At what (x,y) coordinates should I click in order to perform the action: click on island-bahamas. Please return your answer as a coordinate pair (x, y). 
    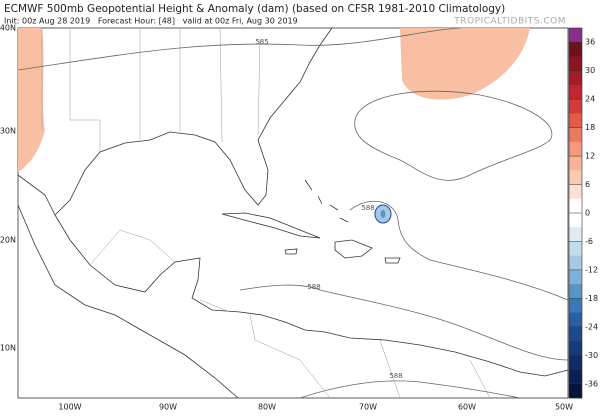
    Looking at the image, I should click on (326, 201).